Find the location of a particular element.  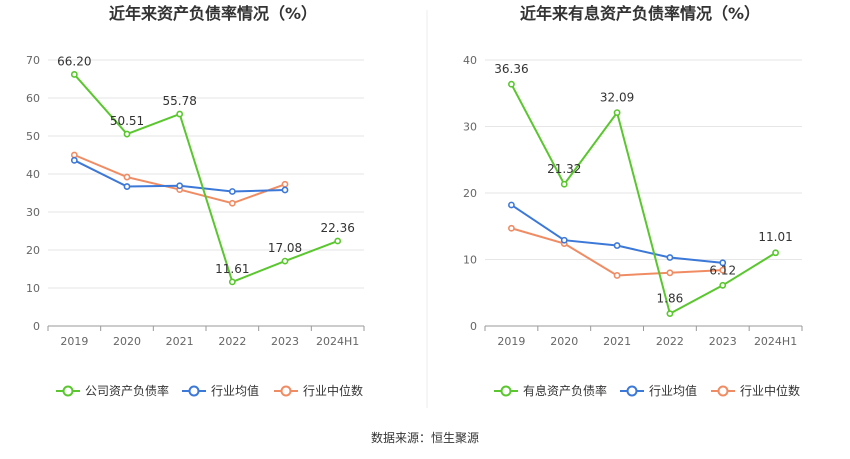

data-label: 22.36 is located at coordinates (337, 228).